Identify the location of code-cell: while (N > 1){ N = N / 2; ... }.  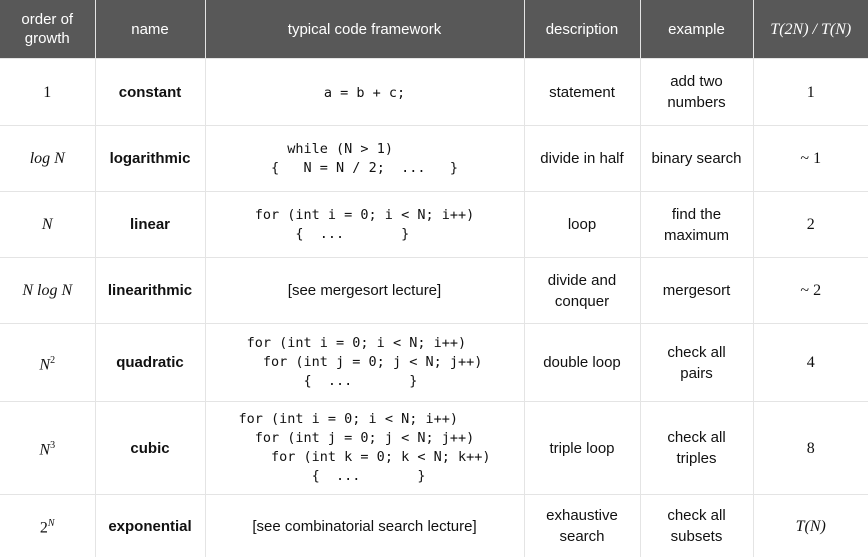
(364, 158).